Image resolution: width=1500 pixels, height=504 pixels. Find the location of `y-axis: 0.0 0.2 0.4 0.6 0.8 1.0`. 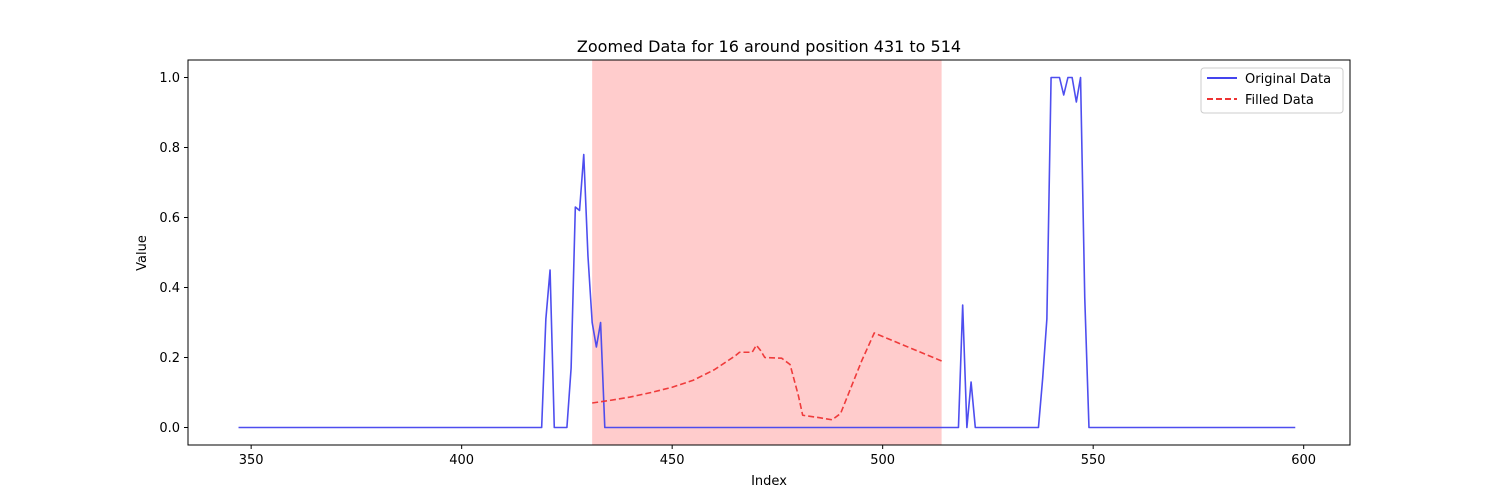

y-axis: 0.0 0.2 0.4 0.6 0.8 1.0 is located at coordinates (173, 253).